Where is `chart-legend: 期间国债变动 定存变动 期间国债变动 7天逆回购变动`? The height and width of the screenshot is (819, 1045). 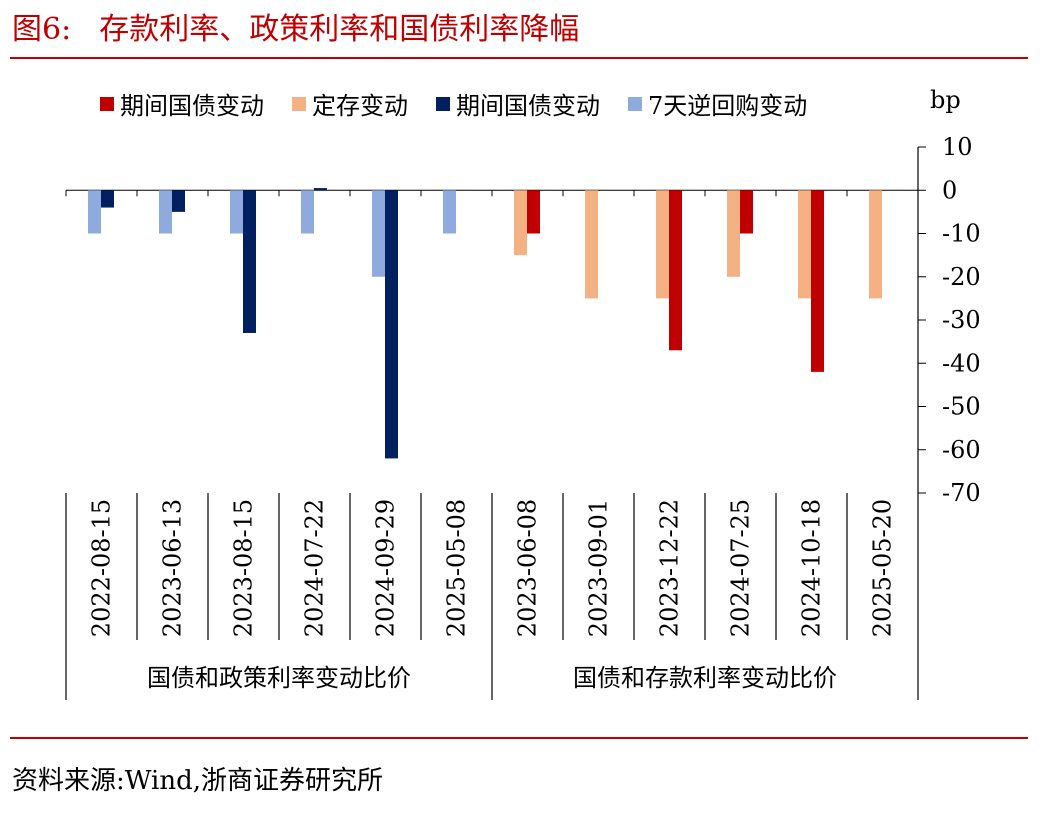 chart-legend: 期间国债变动 定存变动 期间国债变动 7天逆回购变动 is located at coordinates (467, 103).